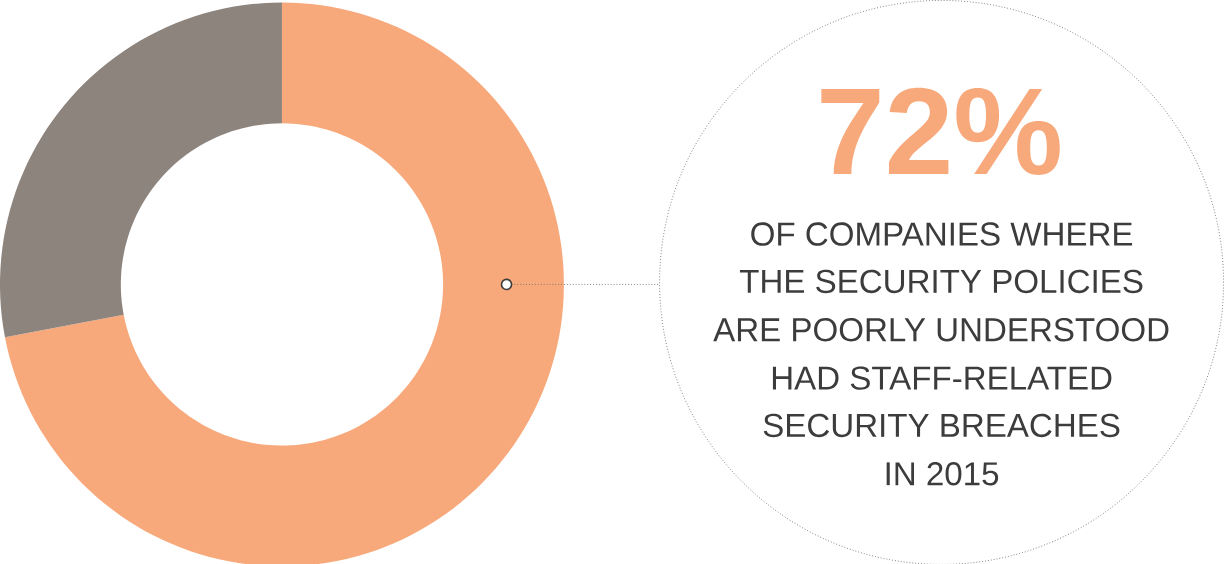 This screenshot has width=1224, height=564. What do you see at coordinates (942, 378) in the screenshot?
I see `text: HAD STAFF-RELATED` at bounding box center [942, 378].